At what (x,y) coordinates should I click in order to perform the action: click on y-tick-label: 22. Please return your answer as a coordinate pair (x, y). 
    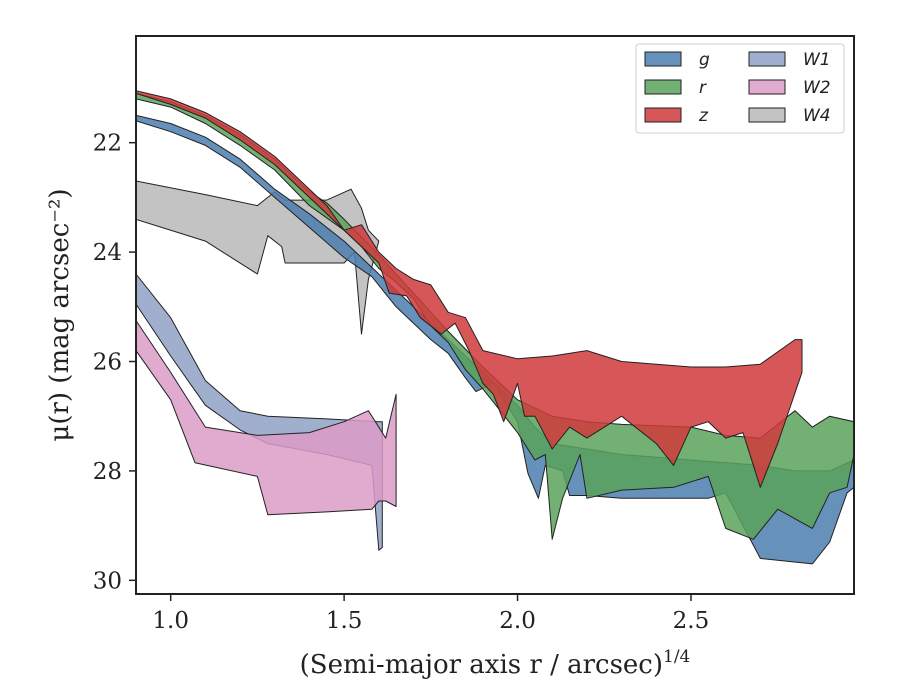
    Looking at the image, I should click on (107, 144).